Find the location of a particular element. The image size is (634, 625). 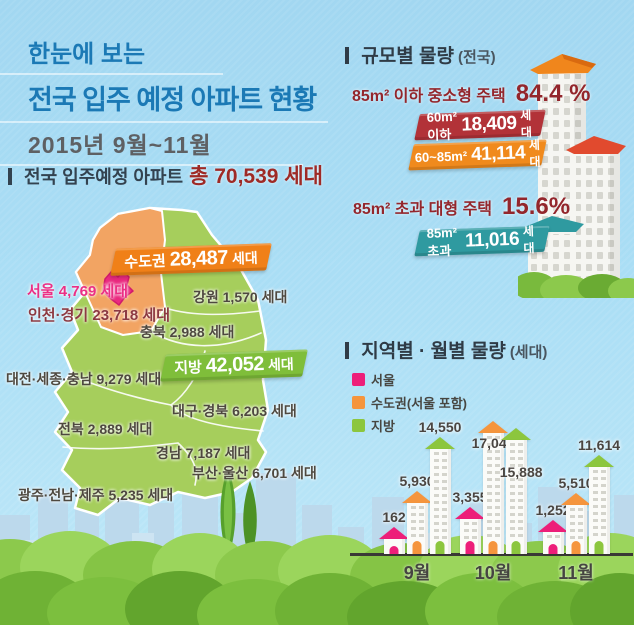

size-banner-60to85: 60~85m² 41,114 세대 is located at coordinates (477, 154).